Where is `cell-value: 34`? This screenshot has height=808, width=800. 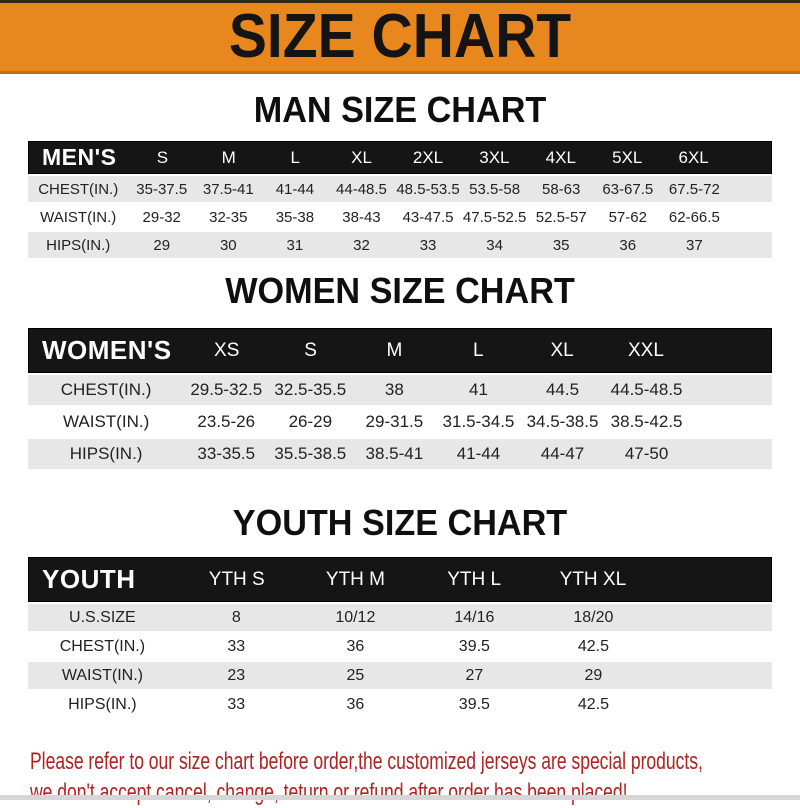
cell-value: 34 is located at coordinates (494, 245).